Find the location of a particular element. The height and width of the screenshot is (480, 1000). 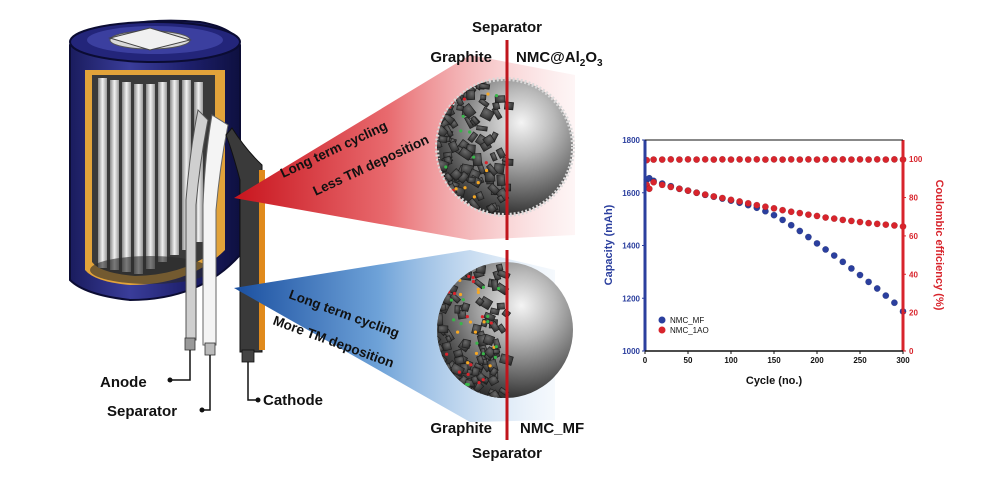

y-left-tick-label: 1000 is located at coordinates (631, 351).